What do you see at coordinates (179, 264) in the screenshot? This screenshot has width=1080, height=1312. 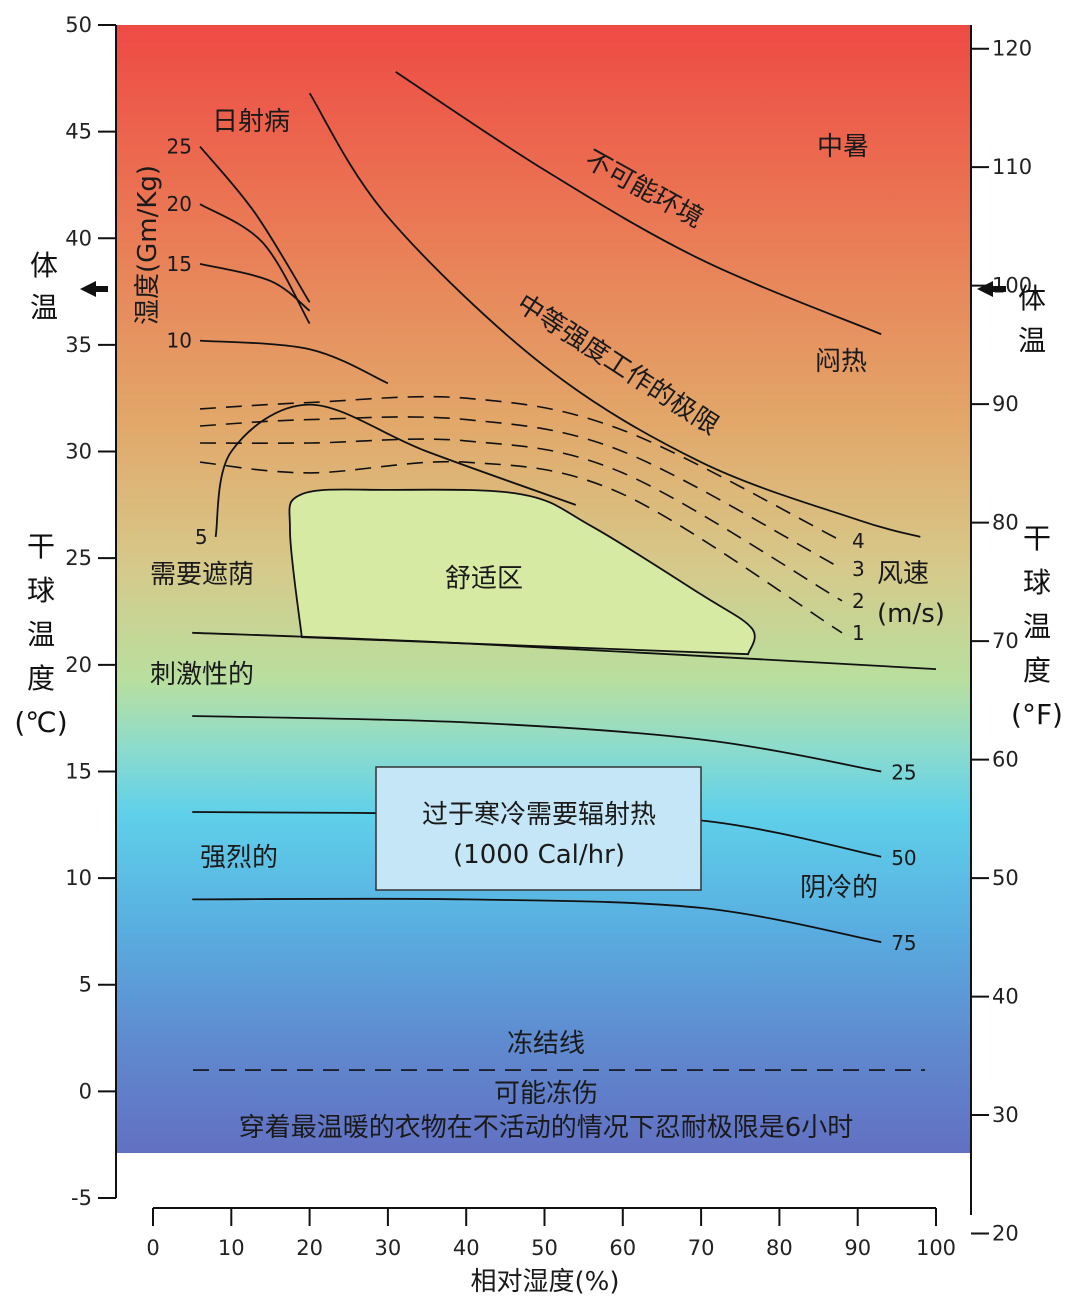 I see `humidity-curve-label: 15` at bounding box center [179, 264].